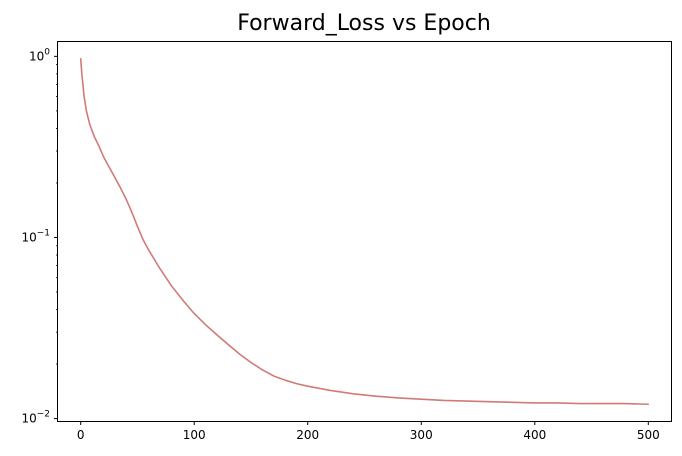  Describe the element at coordinates (534, 435) in the screenshot. I see `x-tick-label: 400` at that location.